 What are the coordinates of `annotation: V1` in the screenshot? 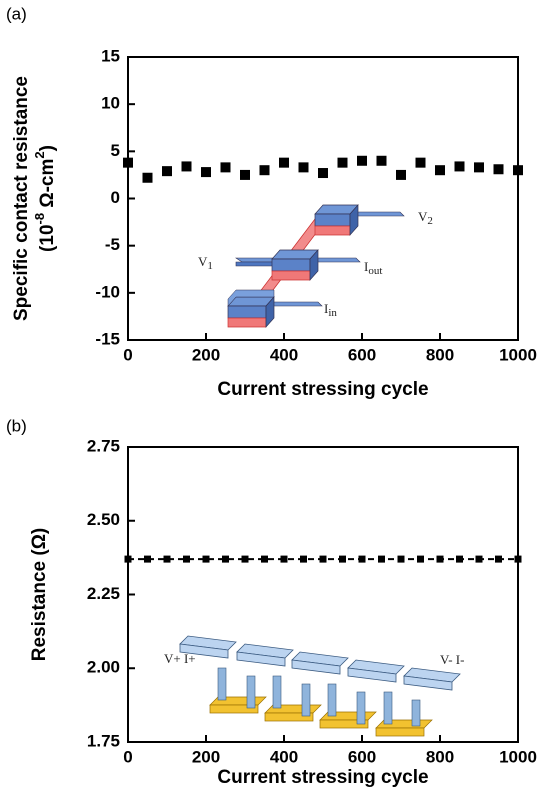 It's located at (205, 263).